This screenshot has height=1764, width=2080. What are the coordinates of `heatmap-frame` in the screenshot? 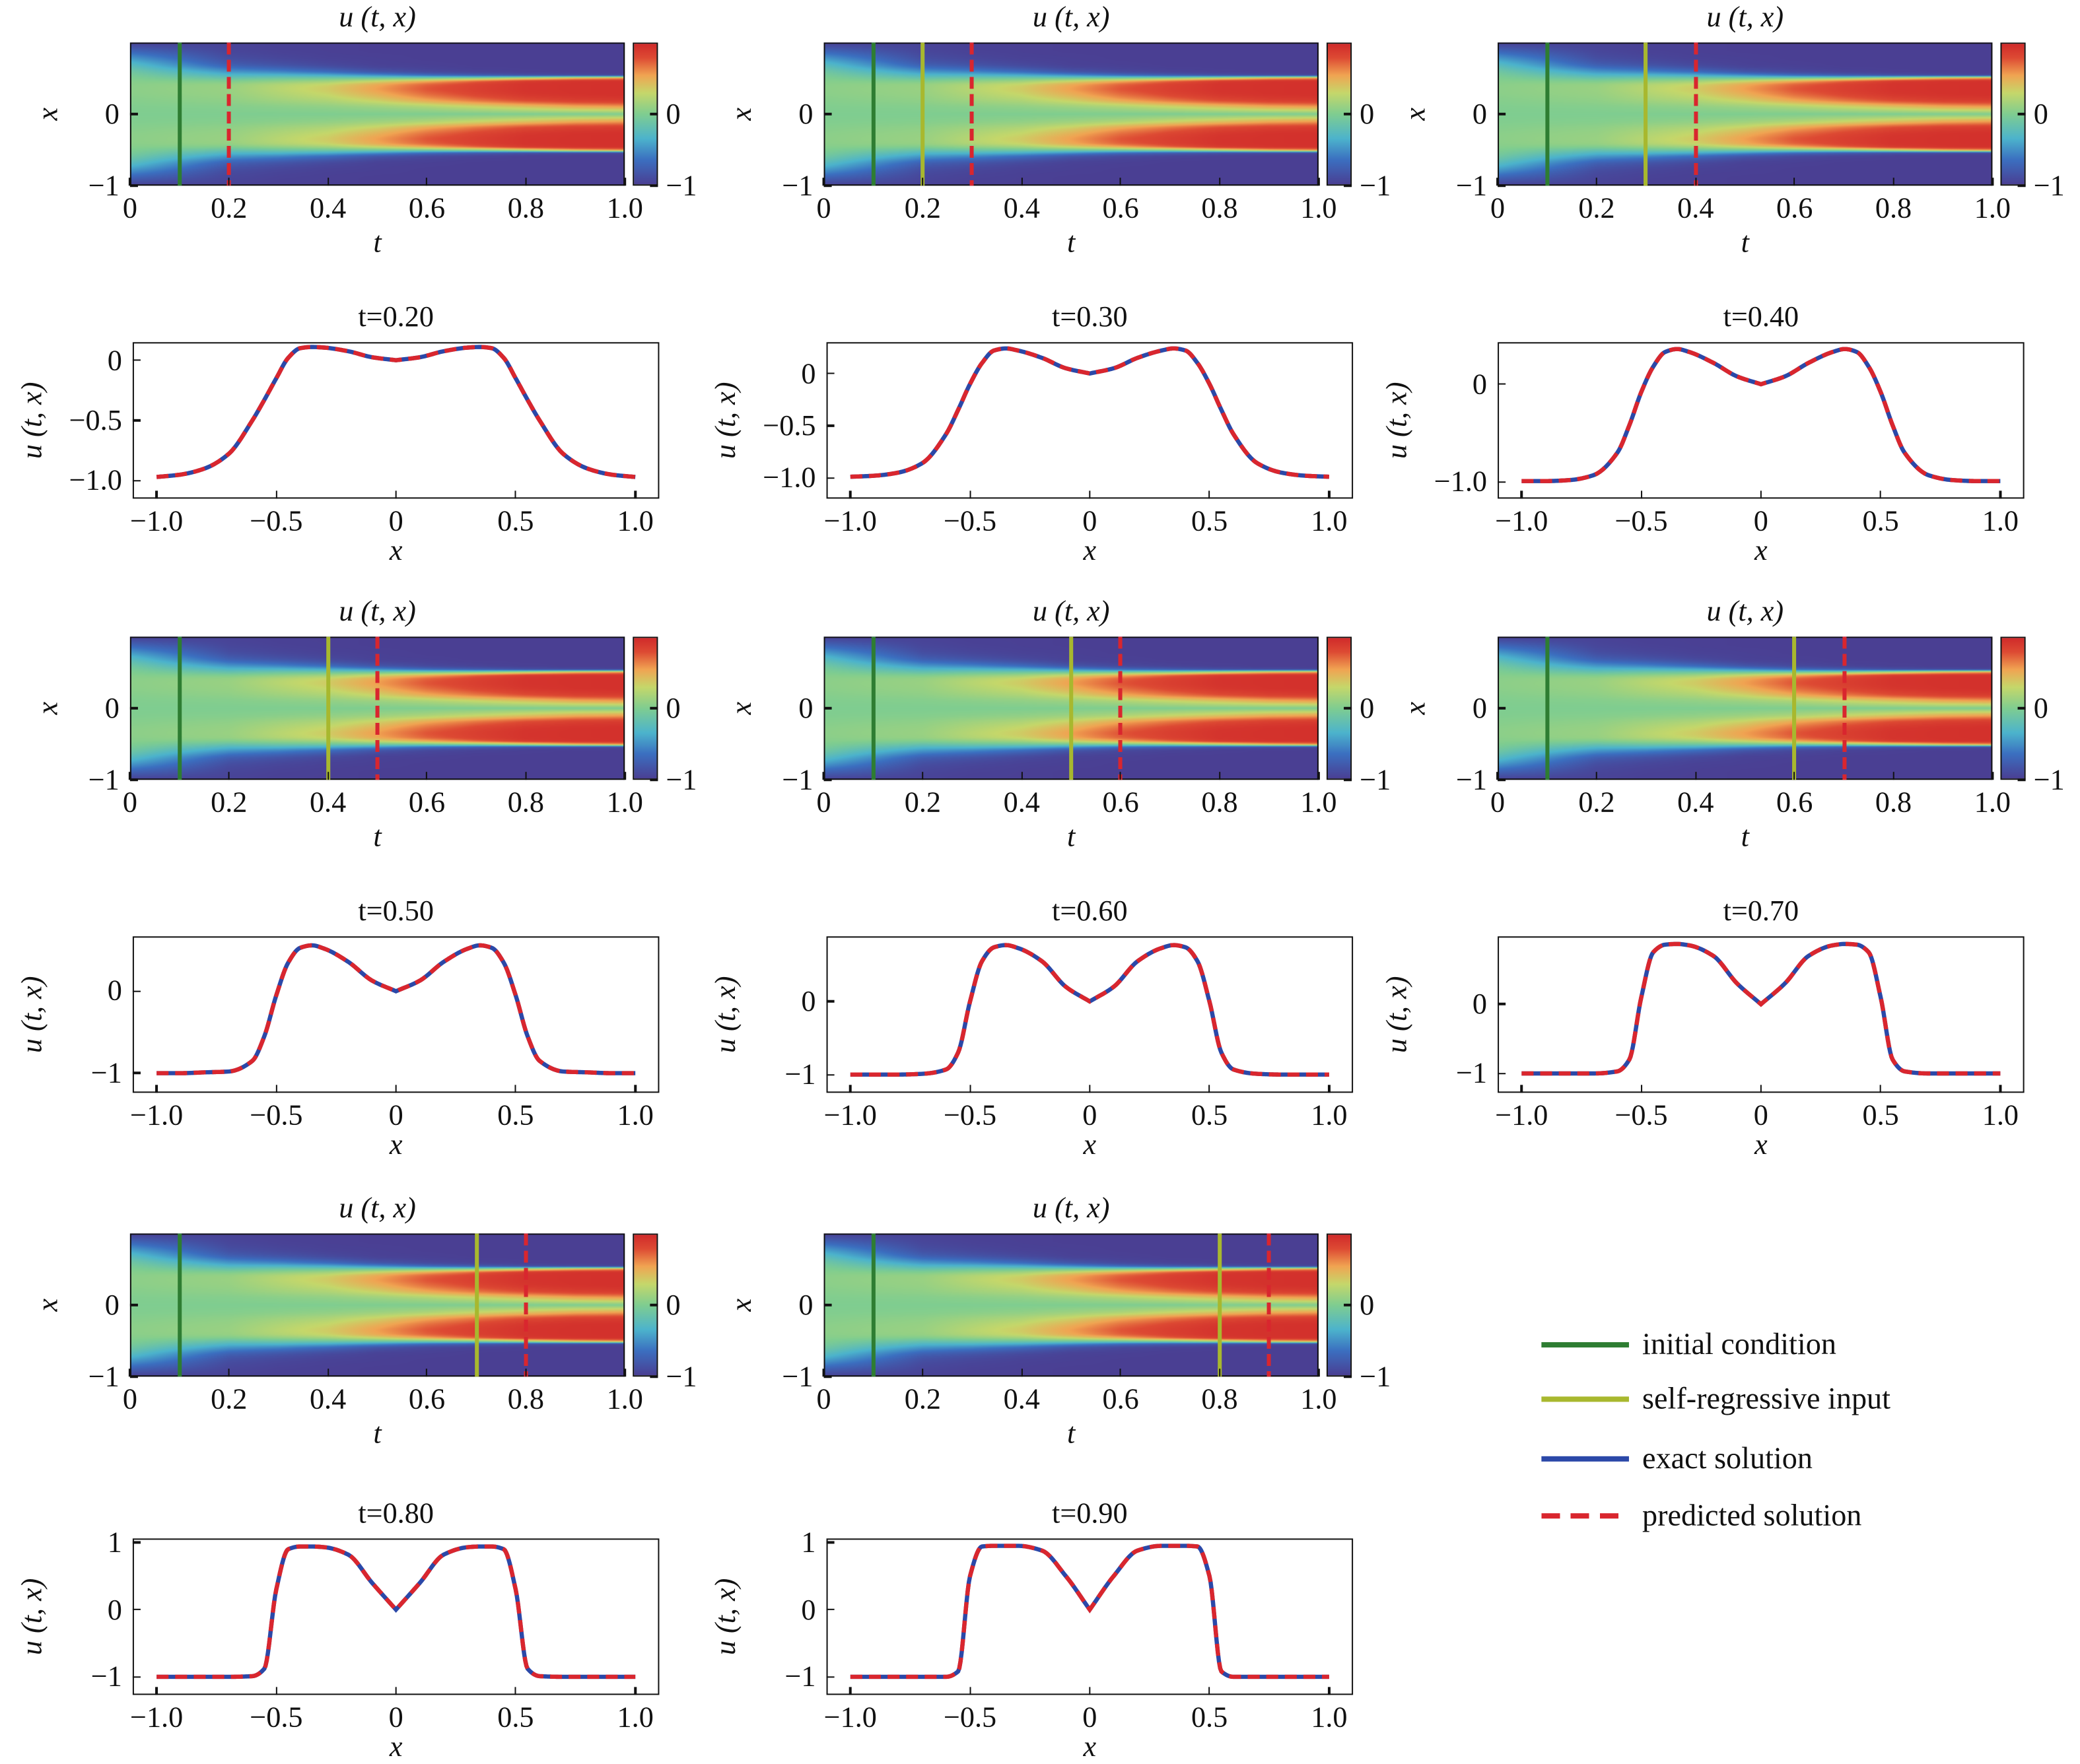 It's located at (1745, 708).